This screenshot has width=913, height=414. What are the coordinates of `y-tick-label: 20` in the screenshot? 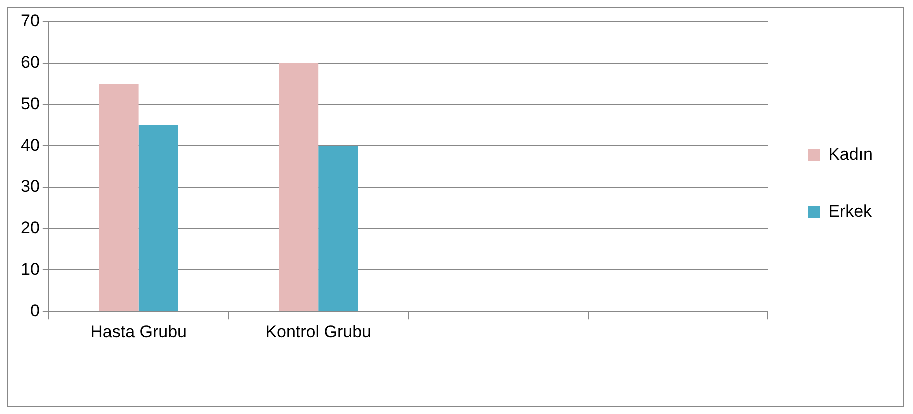 It's located at (30, 228).